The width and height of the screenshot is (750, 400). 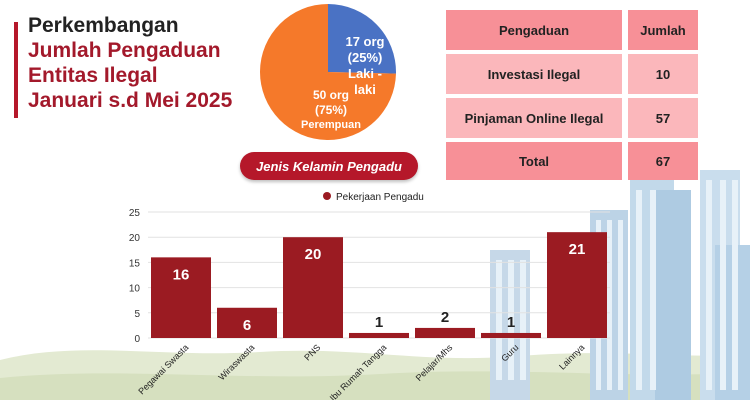 What do you see at coordinates (135, 238) in the screenshot?
I see `y-tick-label: 20` at bounding box center [135, 238].